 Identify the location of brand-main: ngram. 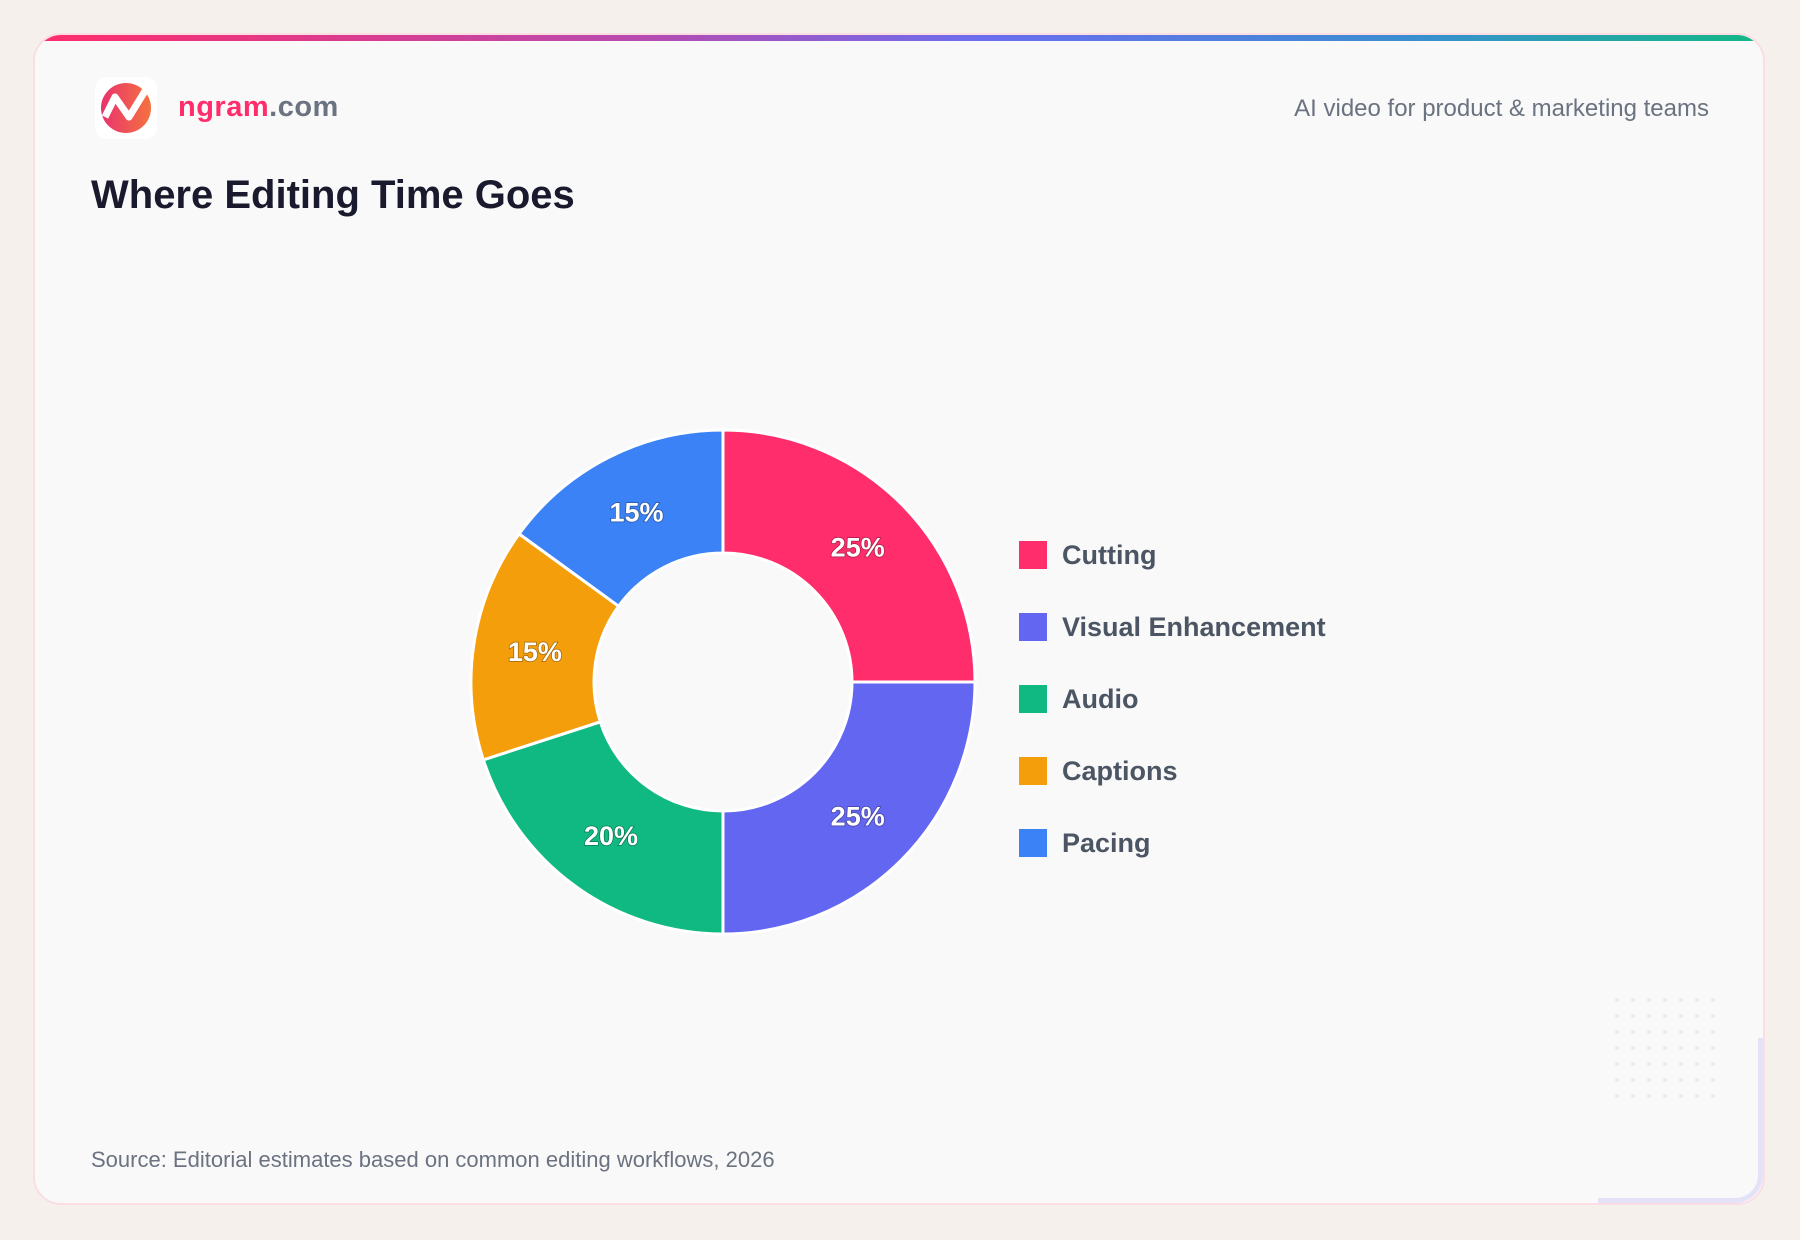
(224, 107).